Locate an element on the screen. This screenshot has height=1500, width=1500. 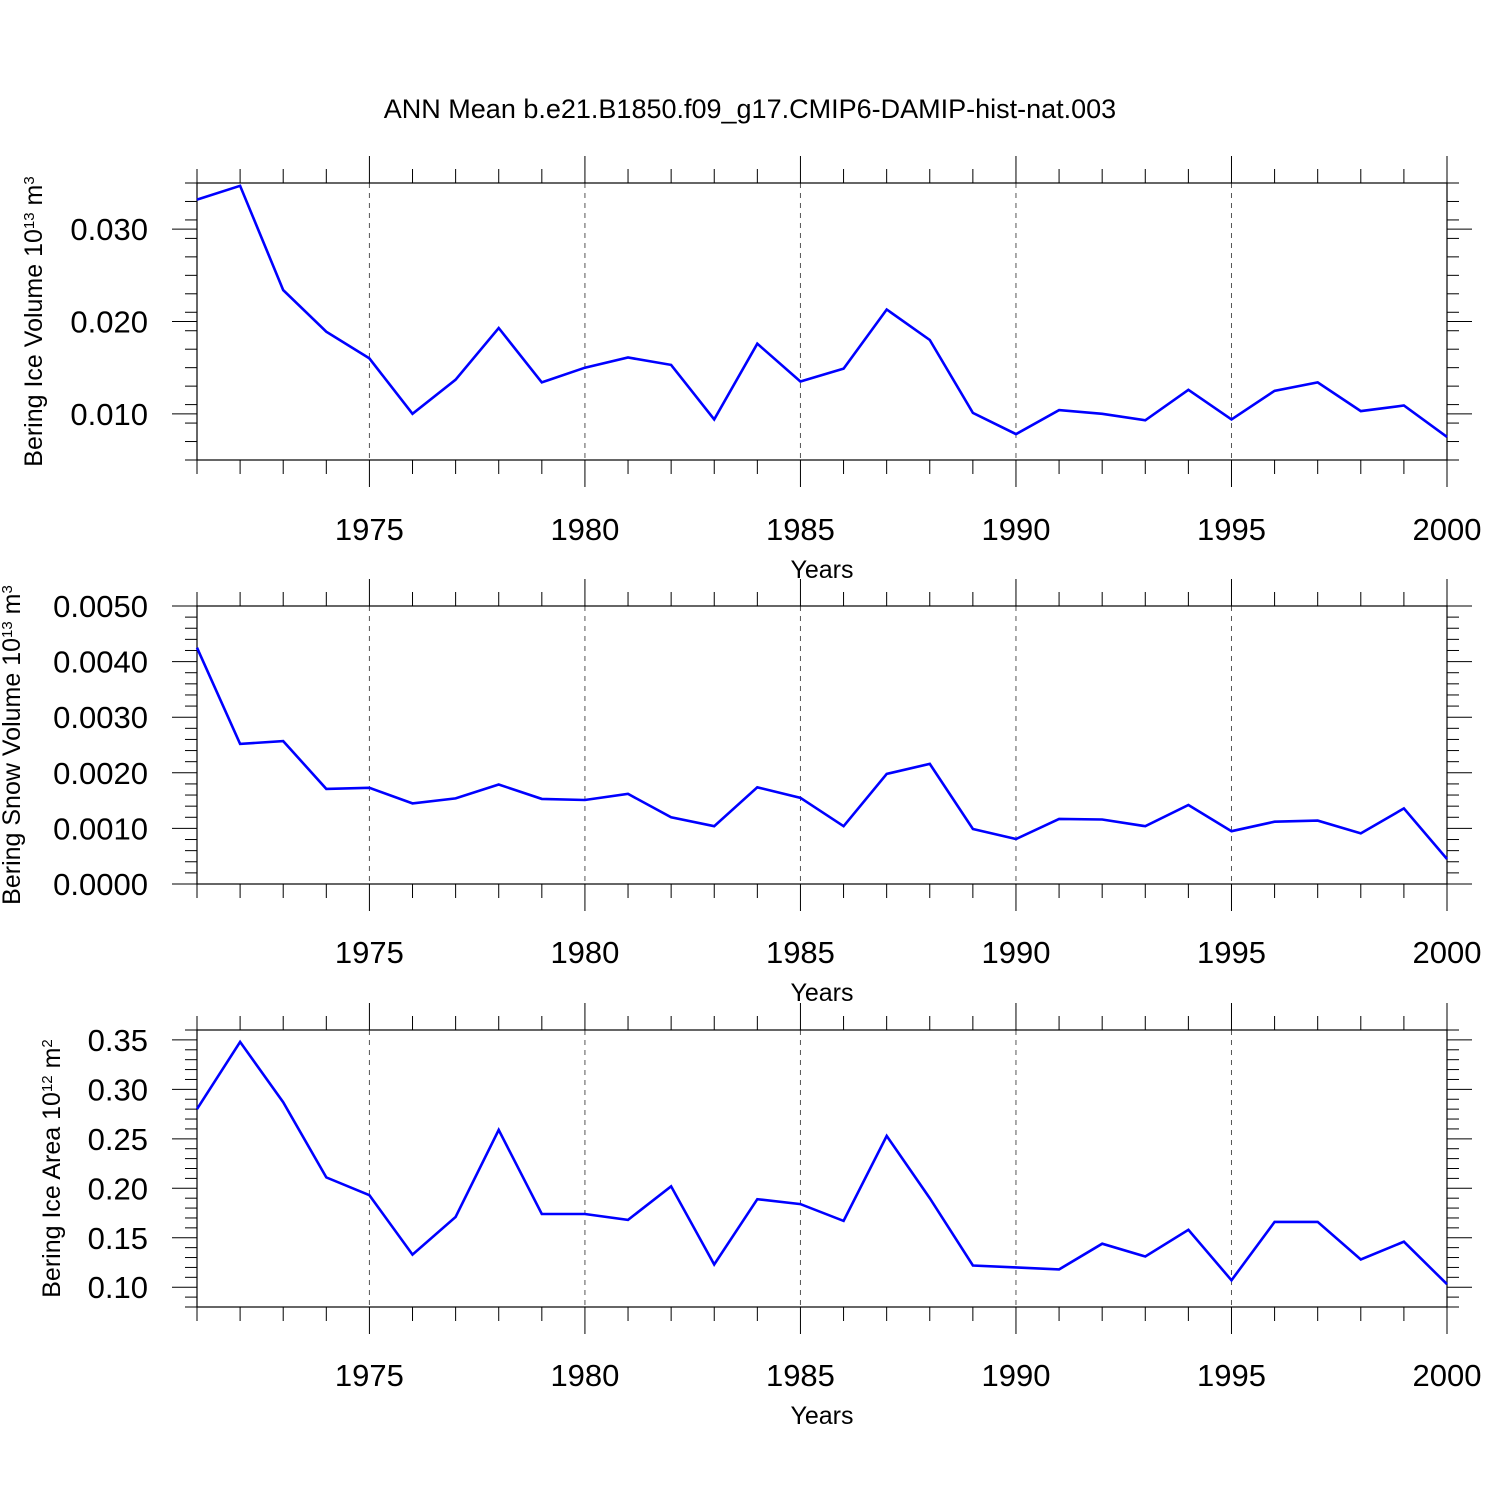
ice-volume-x-axis-label: Years is located at coordinates (821, 570).